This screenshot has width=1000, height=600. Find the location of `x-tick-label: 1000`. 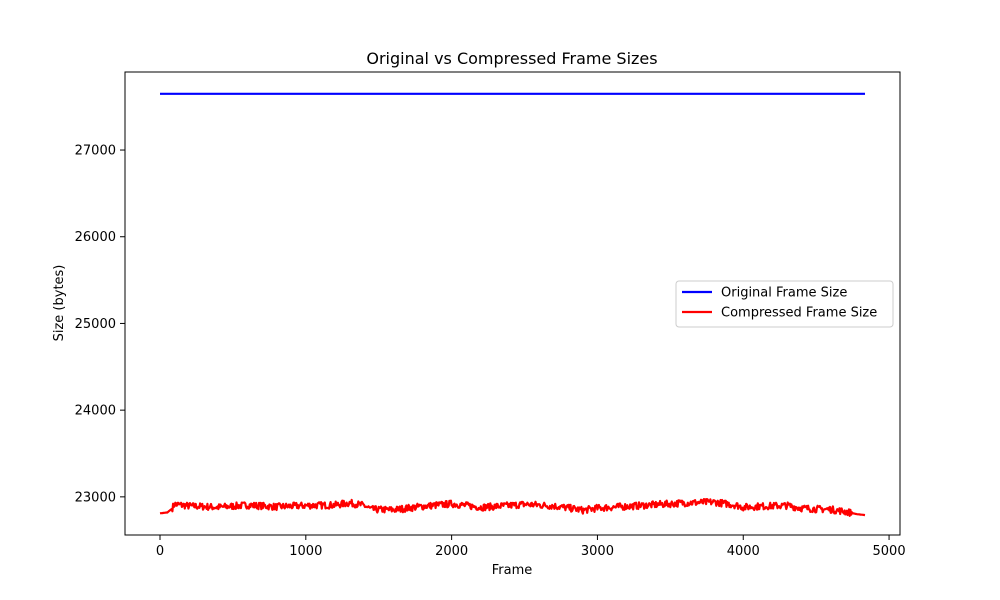

x-tick-label: 1000 is located at coordinates (305, 551).